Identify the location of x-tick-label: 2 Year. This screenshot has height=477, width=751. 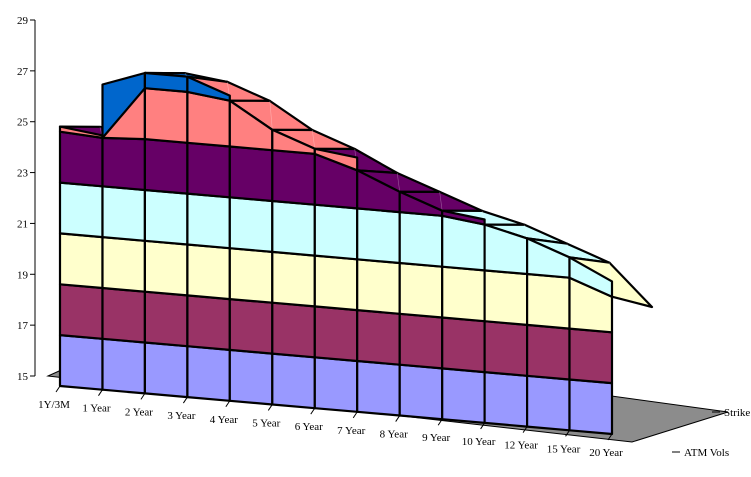
(139, 412).